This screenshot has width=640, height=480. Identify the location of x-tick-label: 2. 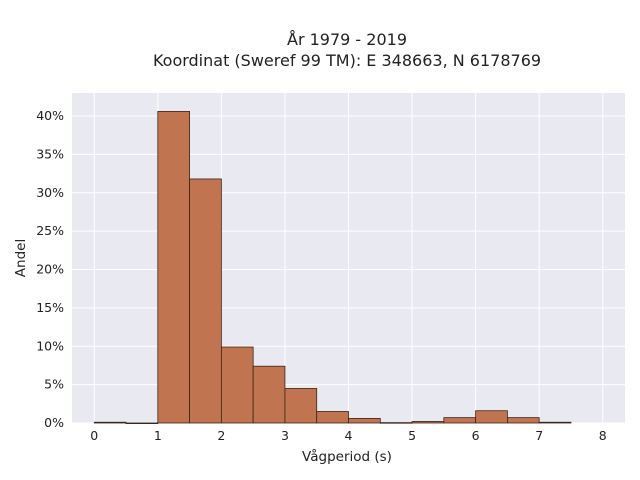
(221, 435).